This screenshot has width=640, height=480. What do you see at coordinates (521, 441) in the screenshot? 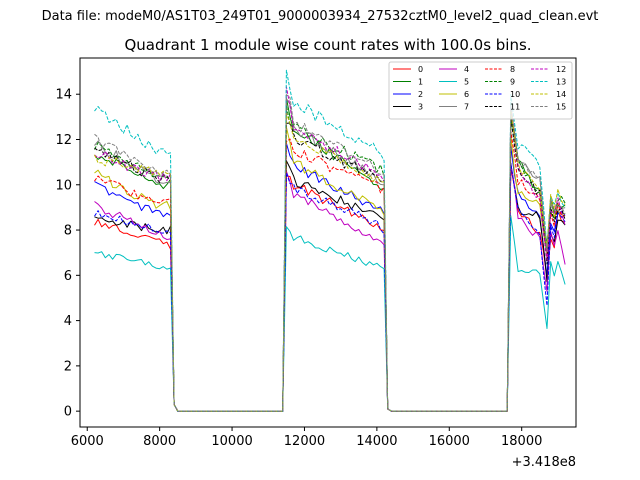
I see `x-tick-label: 18000` at bounding box center [521, 441].